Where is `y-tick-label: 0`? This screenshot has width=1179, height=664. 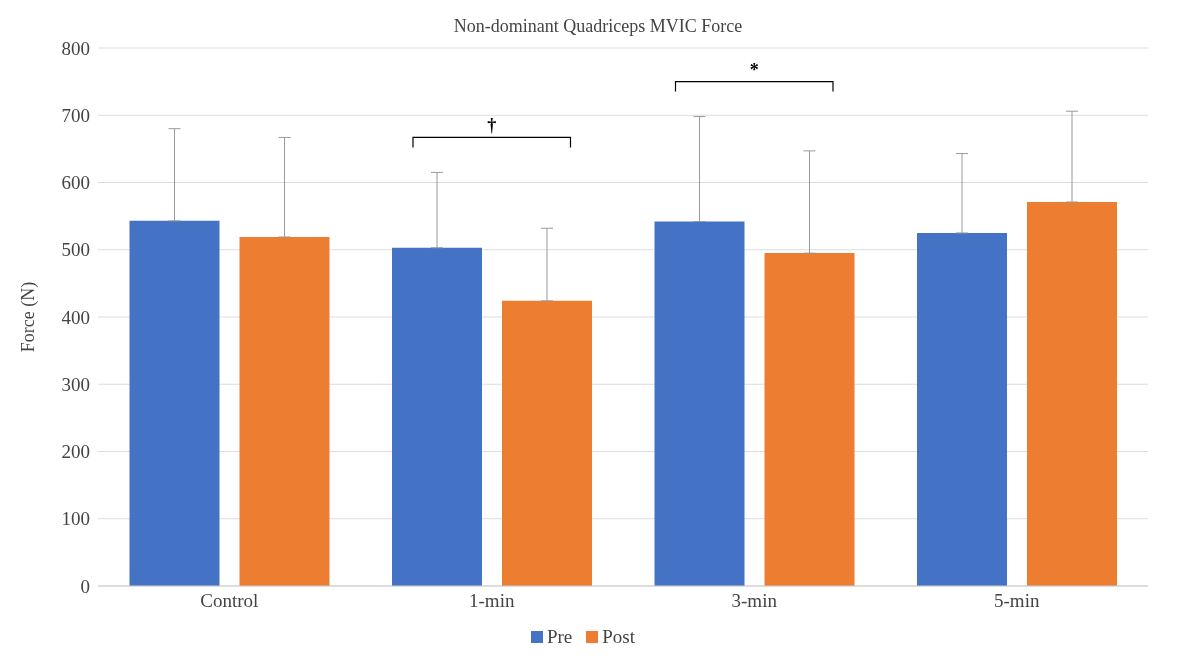 y-tick-label: 0 is located at coordinates (85, 586).